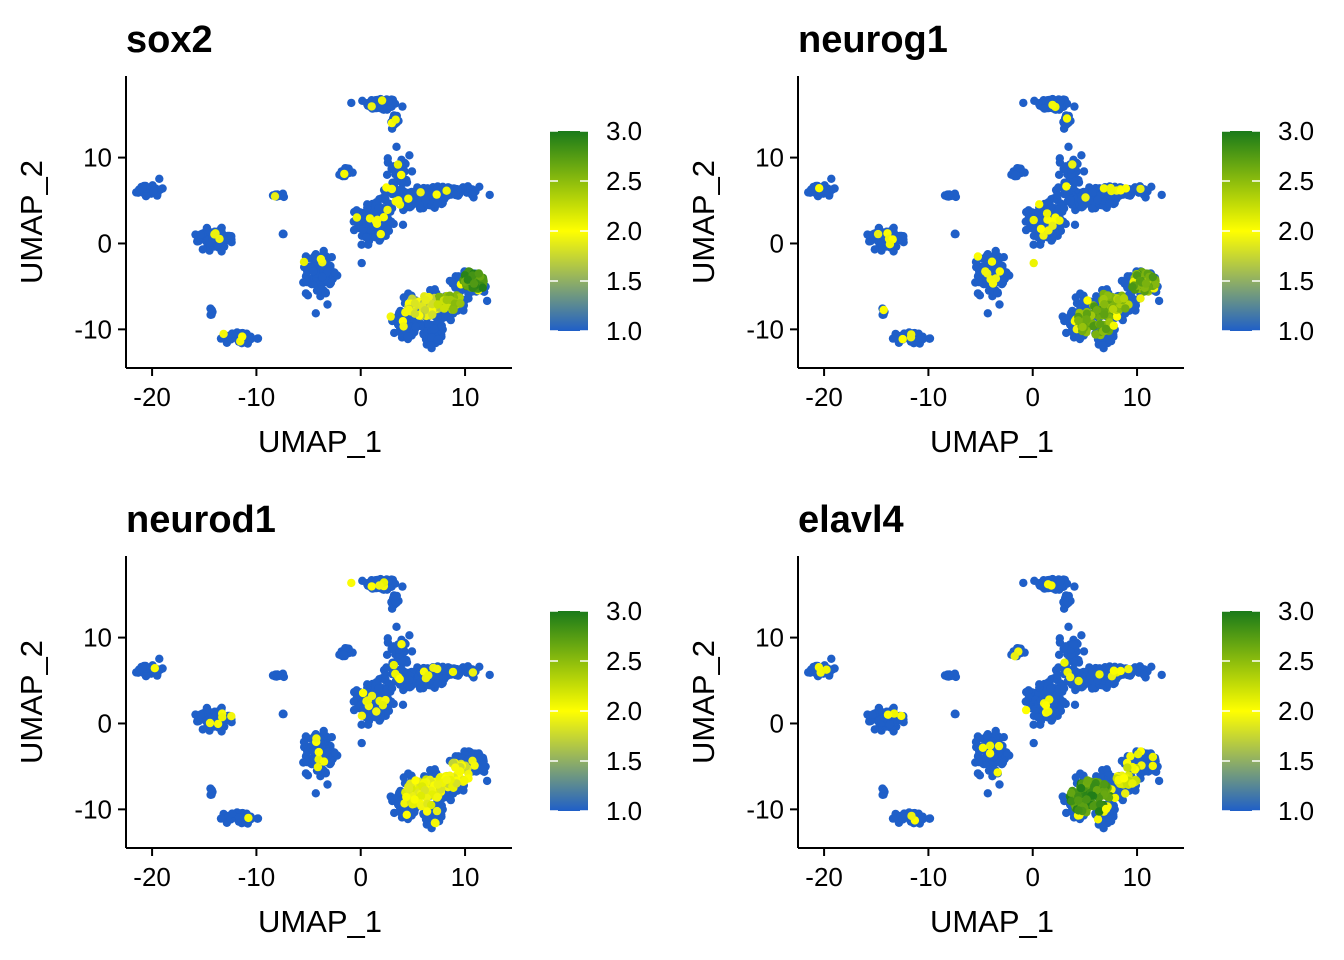 The width and height of the screenshot is (1344, 960). Describe the element at coordinates (465, 397) in the screenshot. I see `x-tick-label: 10` at that location.